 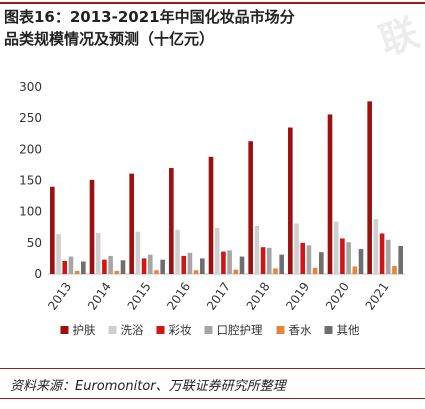 I want to click on bar-彩妆-2017, so click(x=223, y=262).